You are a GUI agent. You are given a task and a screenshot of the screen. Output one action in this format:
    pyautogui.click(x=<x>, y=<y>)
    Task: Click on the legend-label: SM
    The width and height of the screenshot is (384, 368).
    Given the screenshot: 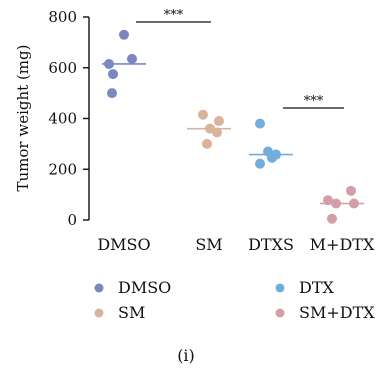 What is the action you would take?
    pyautogui.click(x=131, y=312)
    